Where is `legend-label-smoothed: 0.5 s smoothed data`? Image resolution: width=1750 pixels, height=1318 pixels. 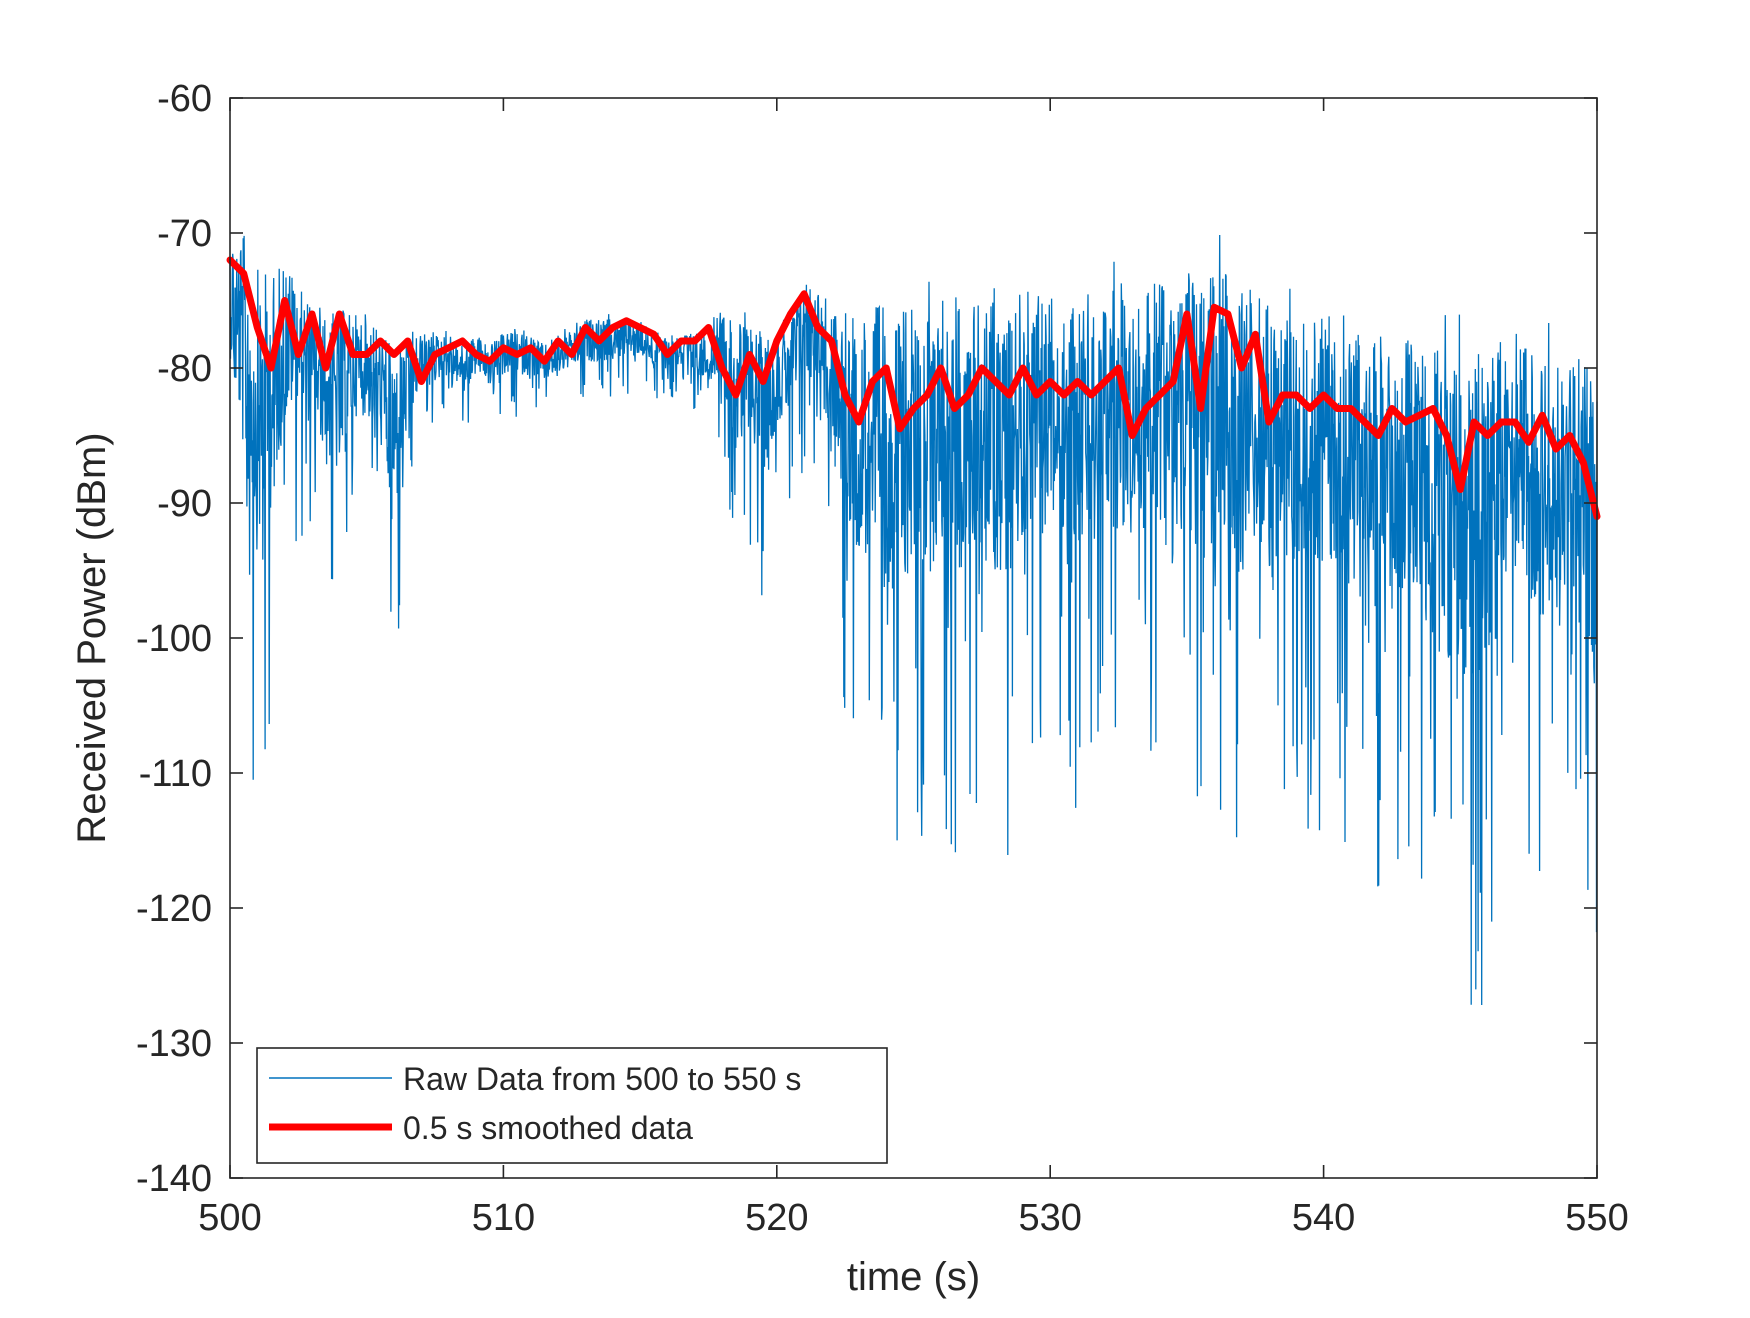 legend-label-smoothed: 0.5 s smoothed data is located at coordinates (548, 1128).